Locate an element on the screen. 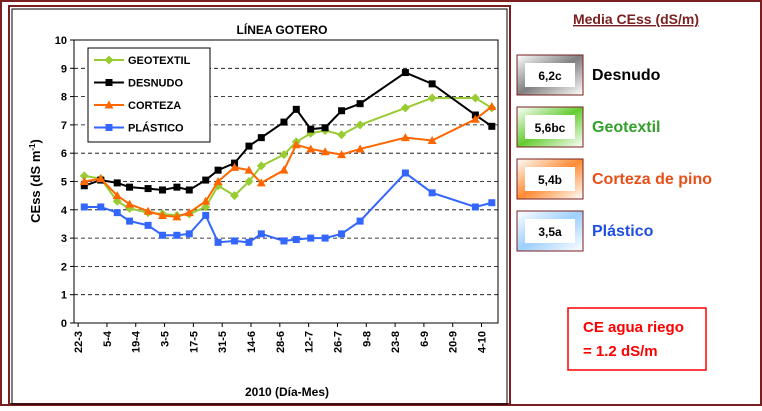  x-tick-label: 3-5 is located at coordinates (166, 339).